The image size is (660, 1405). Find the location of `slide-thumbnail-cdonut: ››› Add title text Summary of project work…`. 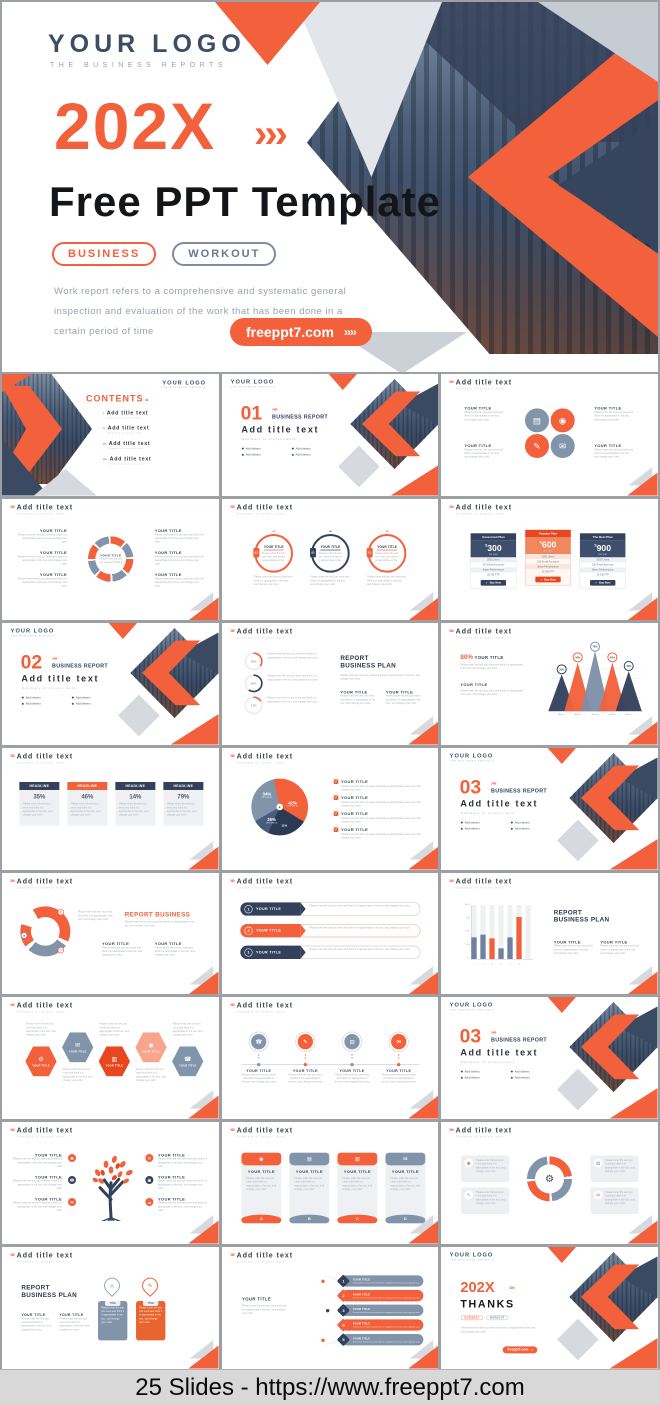

slide-thumbnail-cdonut: ››› Add title text Summary of project work… is located at coordinates (110, 933).